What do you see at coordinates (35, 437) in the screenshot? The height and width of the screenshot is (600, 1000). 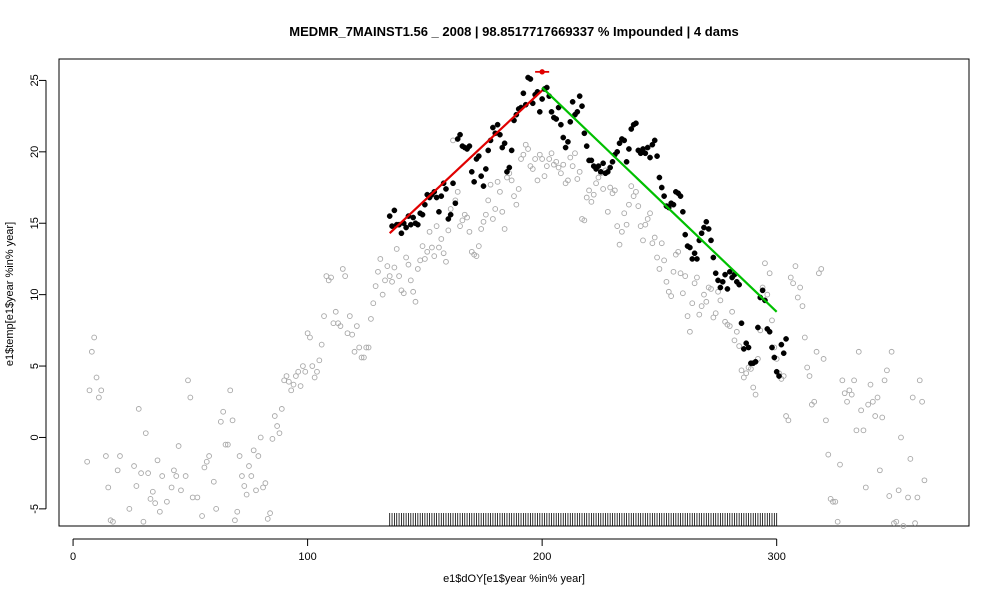 I see `y-tick-label: 0` at bounding box center [35, 437].